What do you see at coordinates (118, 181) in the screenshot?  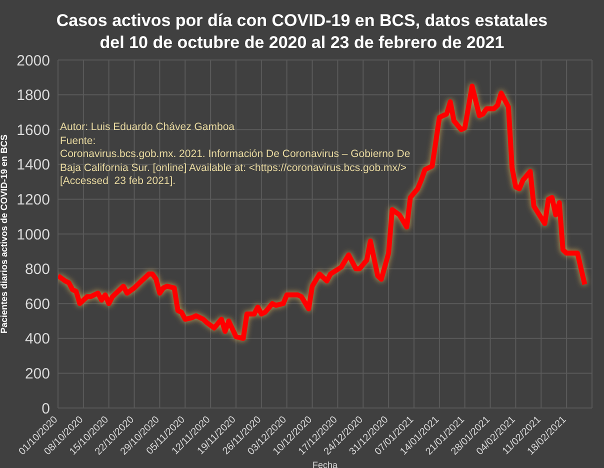 I see `annotation: [Accessed 23 feb 2021].` at bounding box center [118, 181].